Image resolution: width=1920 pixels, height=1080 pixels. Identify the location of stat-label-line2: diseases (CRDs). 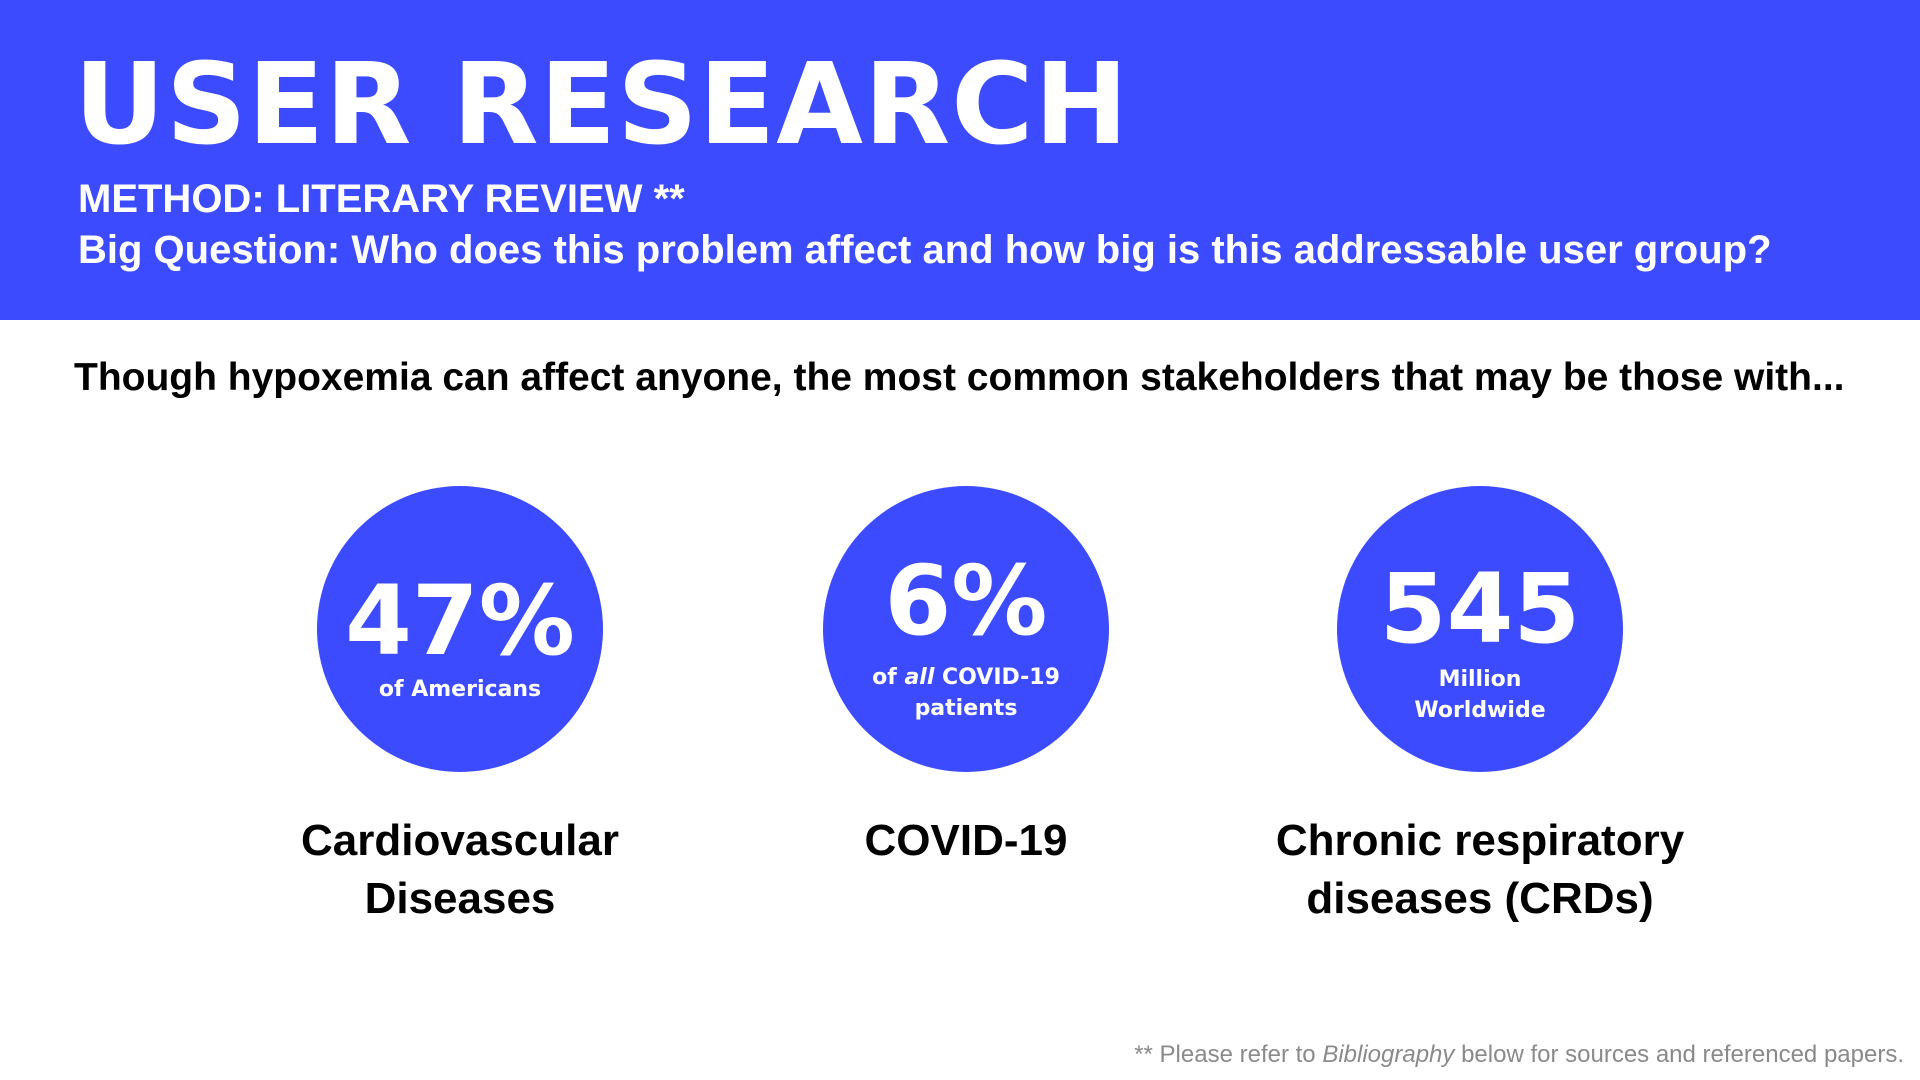
(1480, 898).